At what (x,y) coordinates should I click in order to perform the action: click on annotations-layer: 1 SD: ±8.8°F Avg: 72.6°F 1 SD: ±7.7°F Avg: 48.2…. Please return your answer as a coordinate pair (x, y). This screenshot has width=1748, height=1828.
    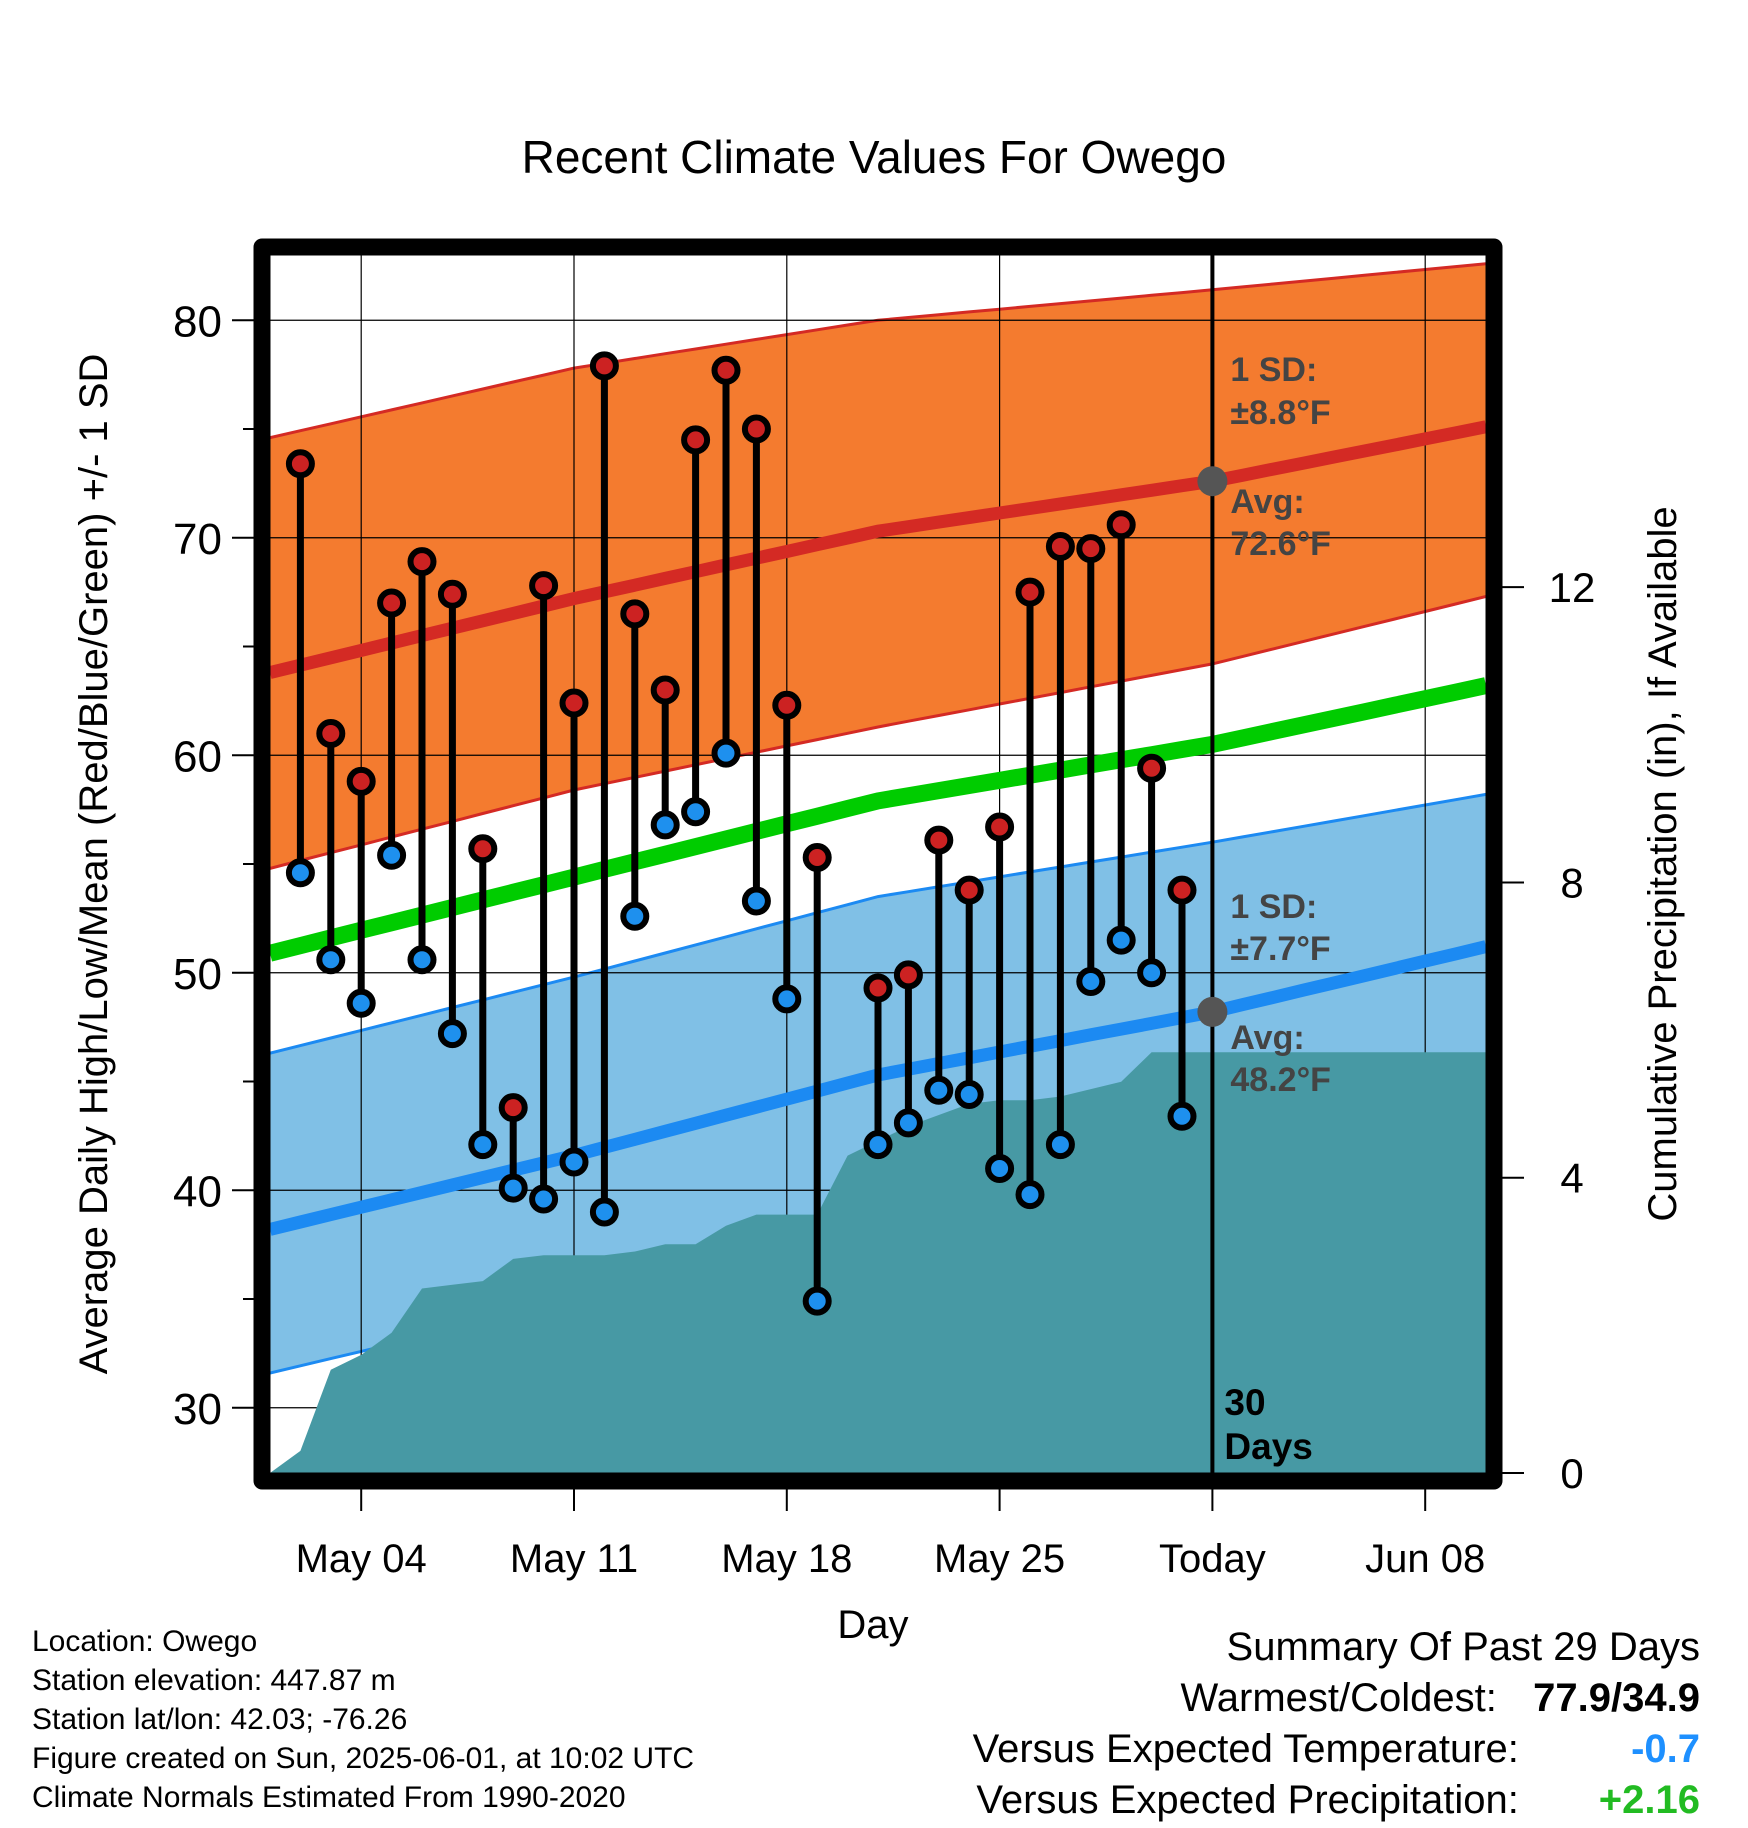
    Looking at the image, I should click on (1277, 909).